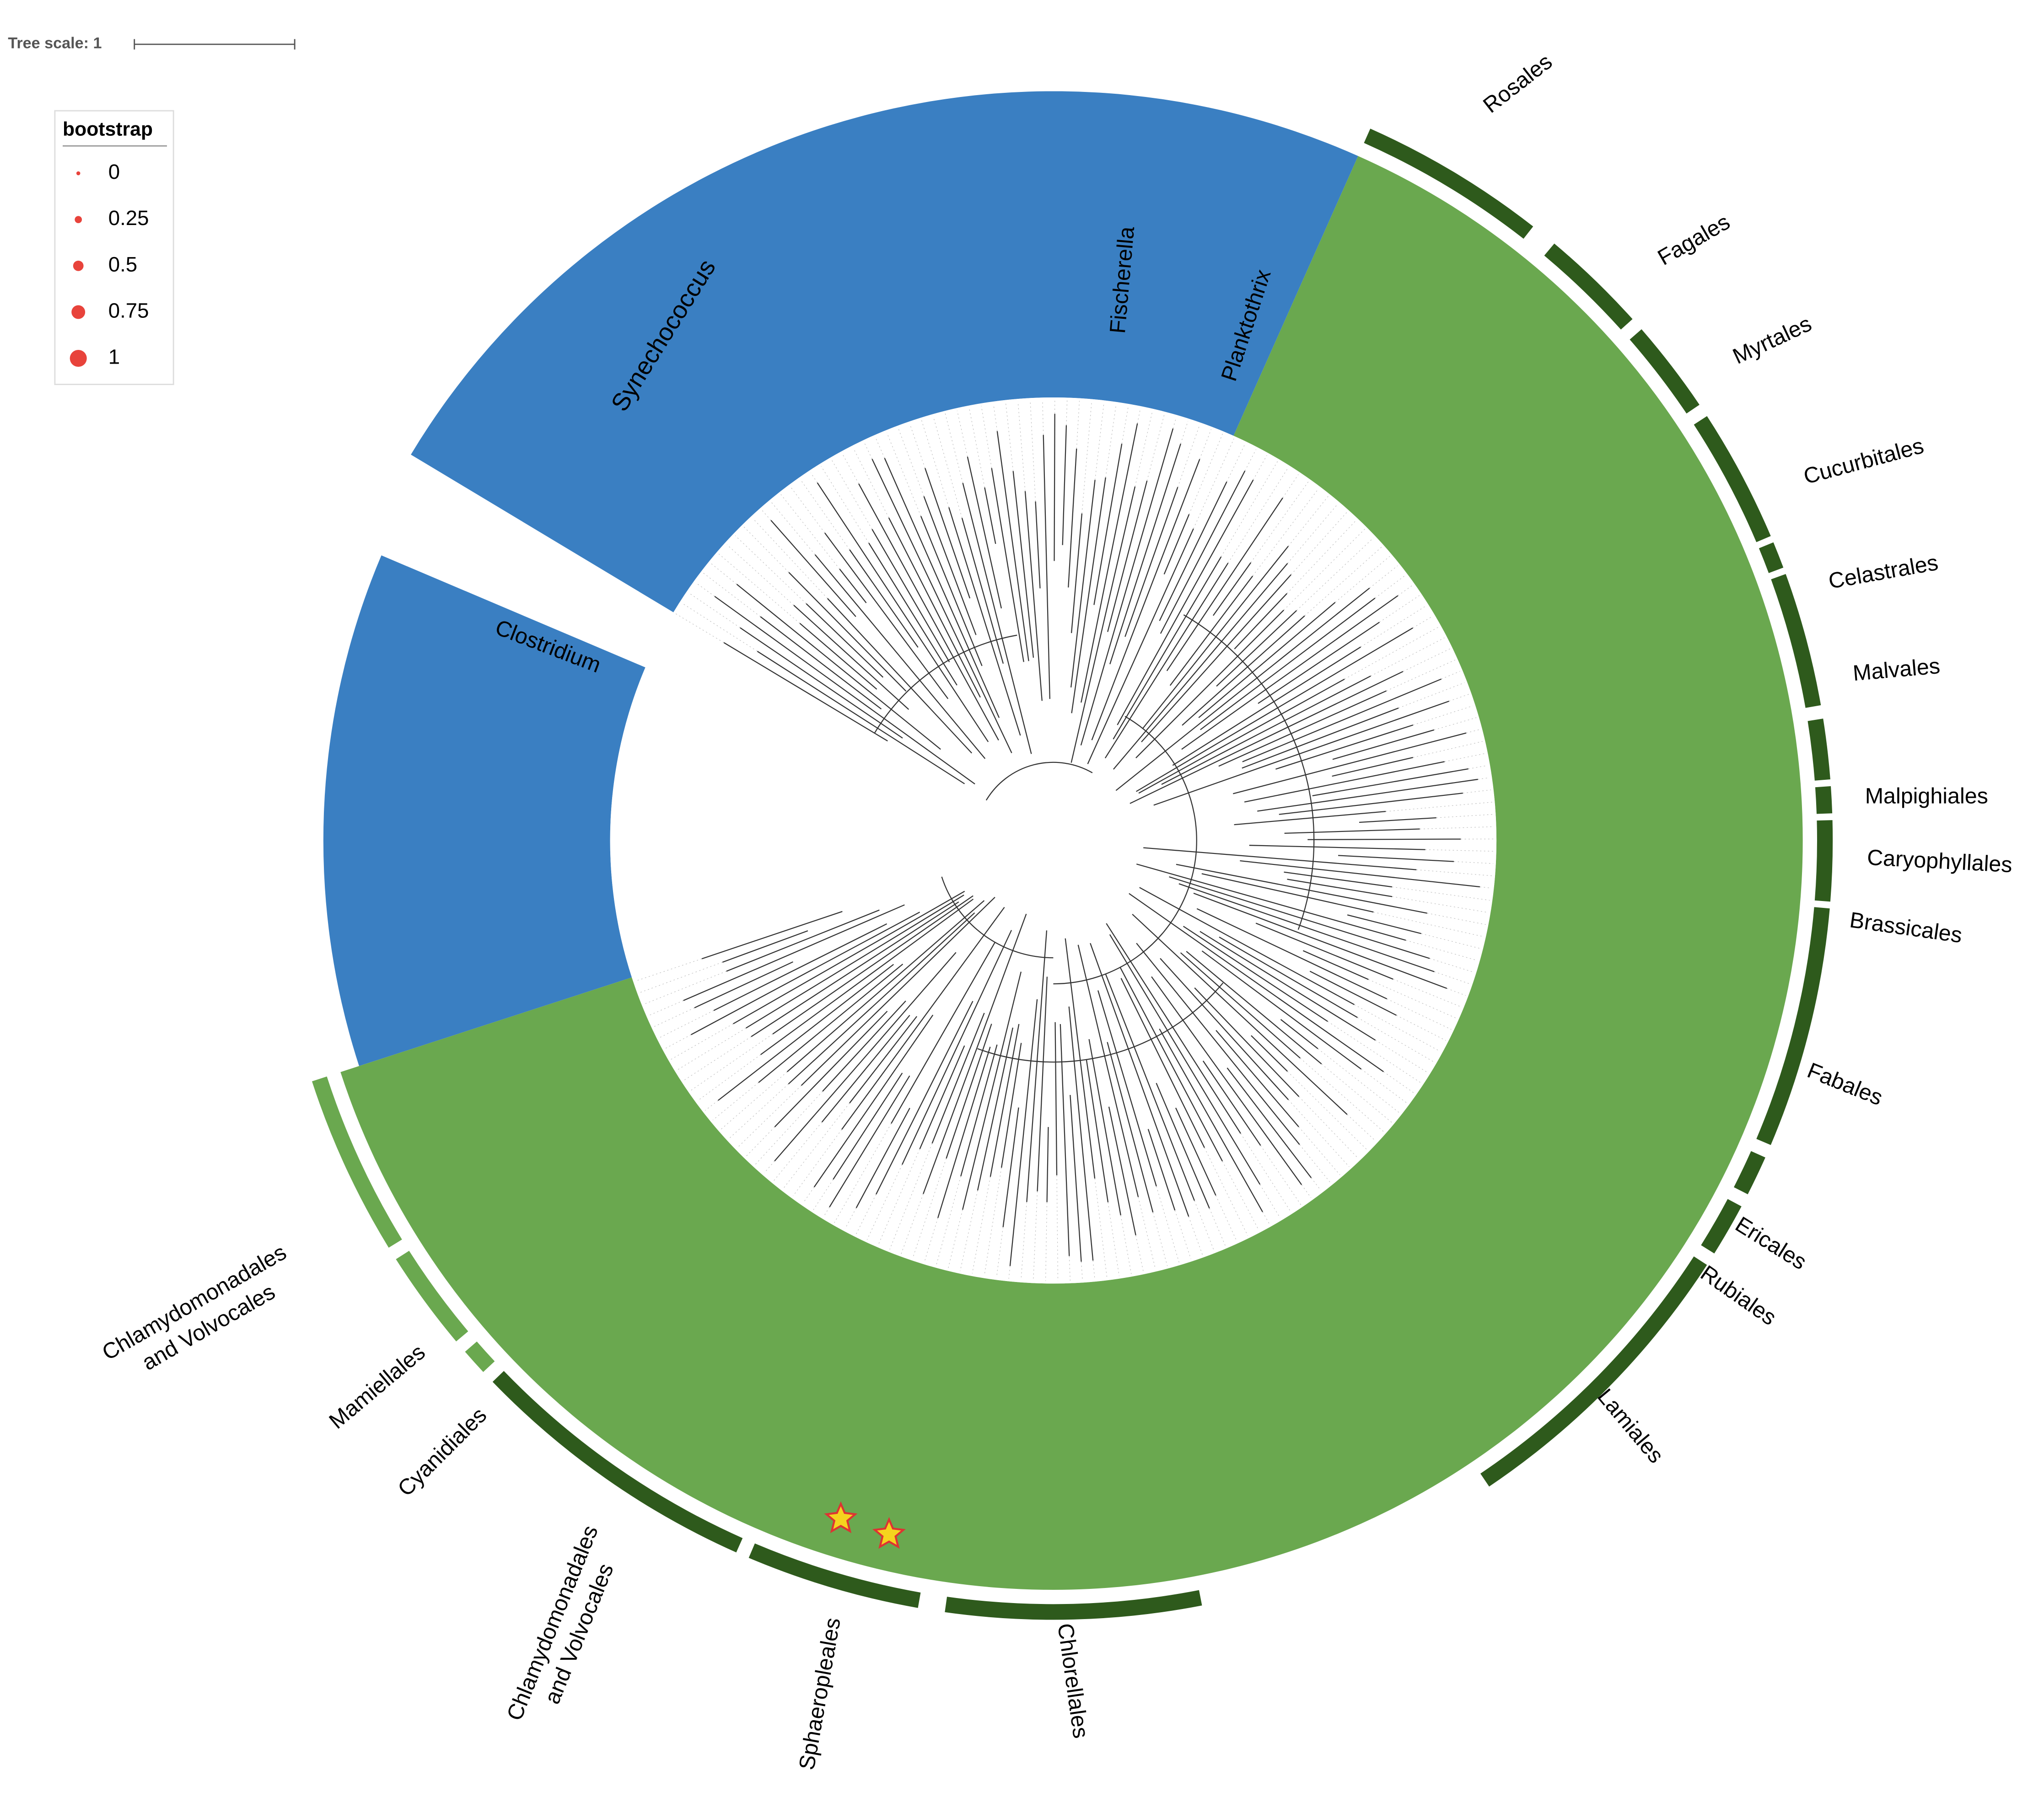  I want to click on legend-marker, so click(78, 173).